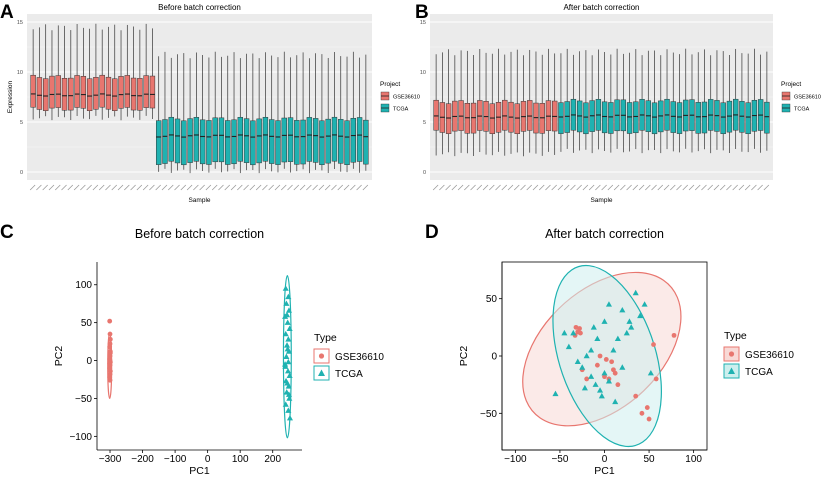 The width and height of the screenshot is (824, 487). I want to click on x-axis-title: Sample, so click(601, 200).